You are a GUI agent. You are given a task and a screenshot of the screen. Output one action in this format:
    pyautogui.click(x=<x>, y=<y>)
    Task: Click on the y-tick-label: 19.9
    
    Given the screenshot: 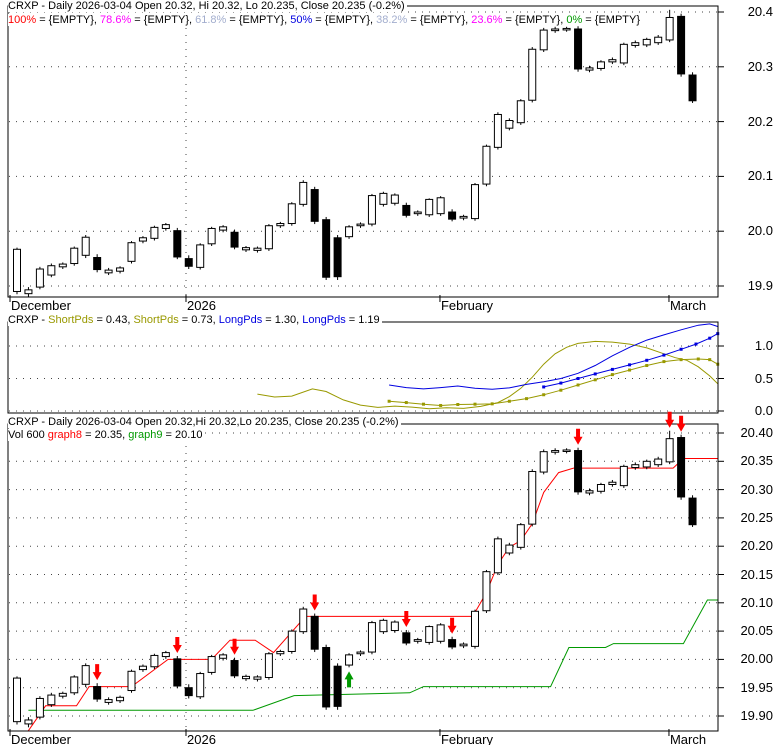 What is the action you would take?
    pyautogui.click(x=760, y=285)
    